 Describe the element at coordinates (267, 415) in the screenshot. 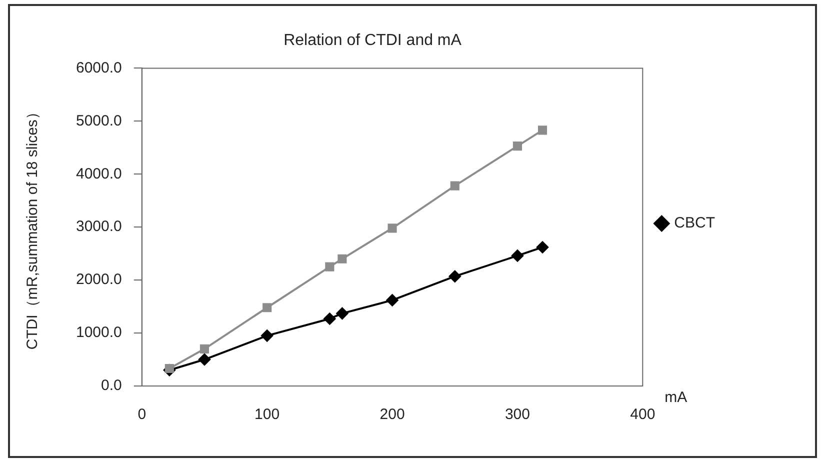

I see `x-tick-label: 100` at that location.